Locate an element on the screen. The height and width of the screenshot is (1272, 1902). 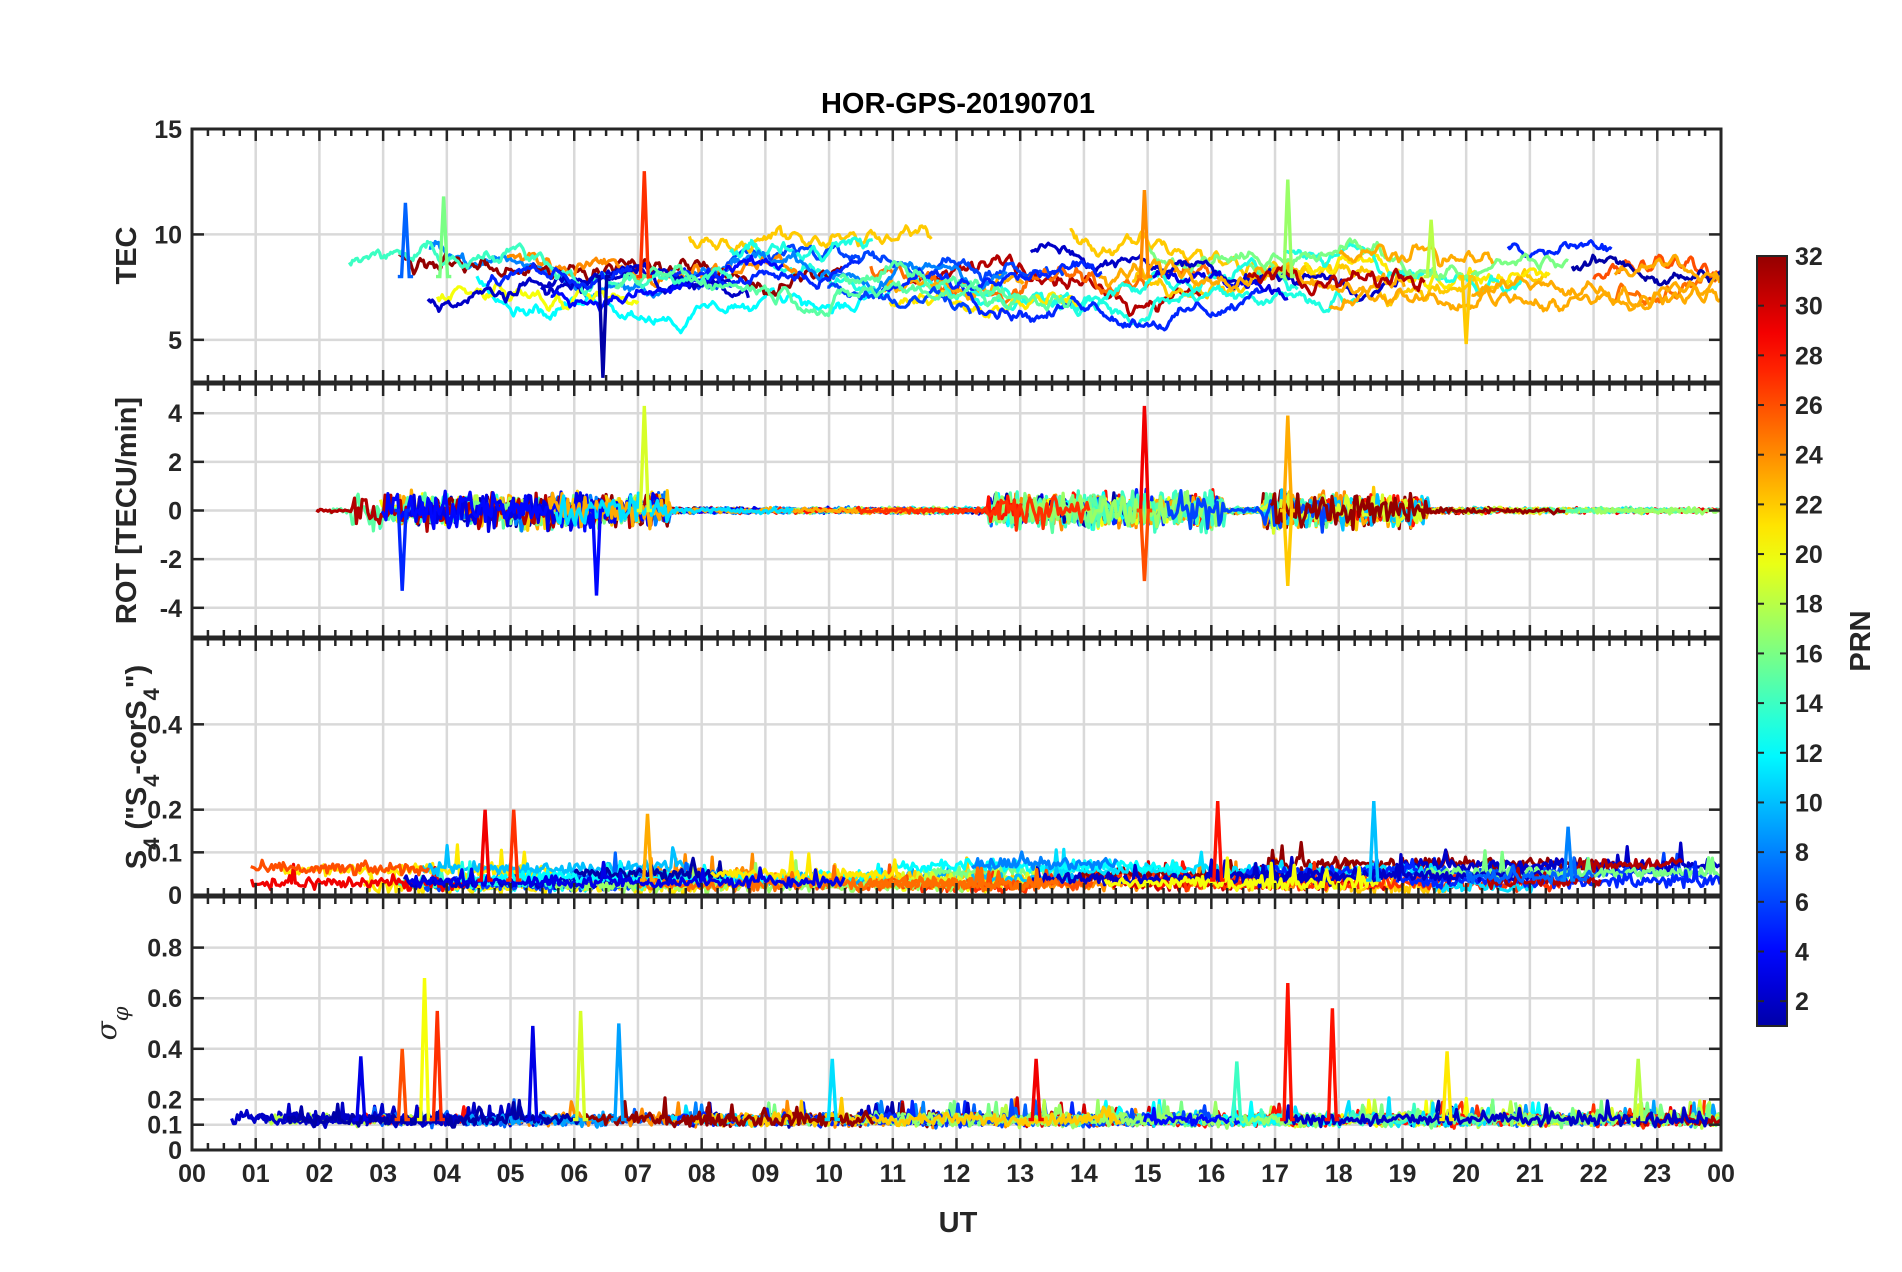
x-tick-label: 19 is located at coordinates (1403, 1174).